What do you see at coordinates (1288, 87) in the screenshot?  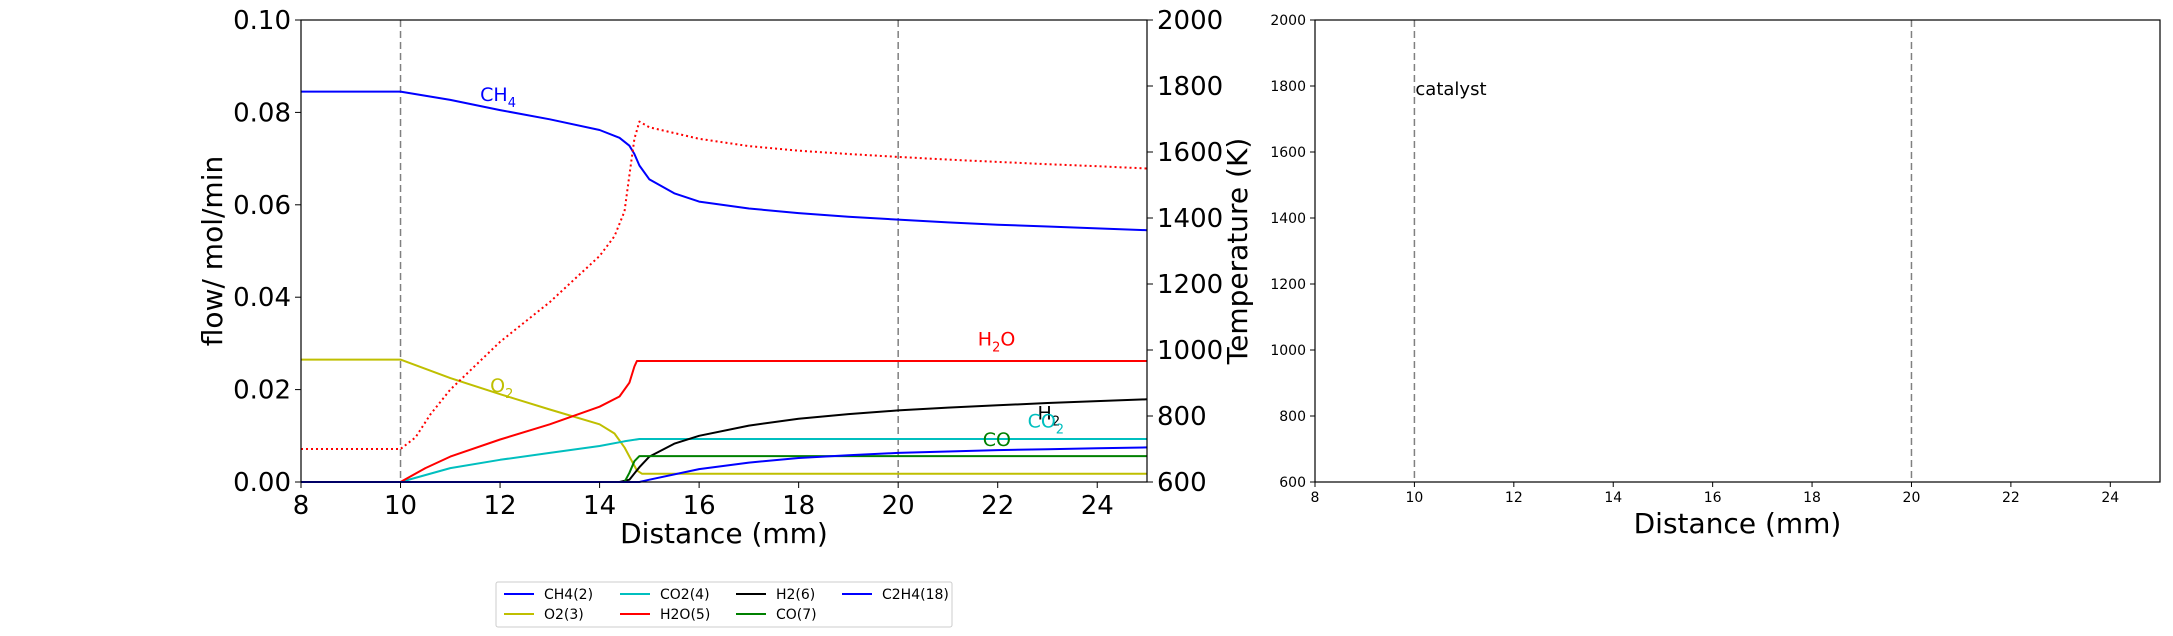 I see `y-tick-label: 1800` at bounding box center [1288, 87].